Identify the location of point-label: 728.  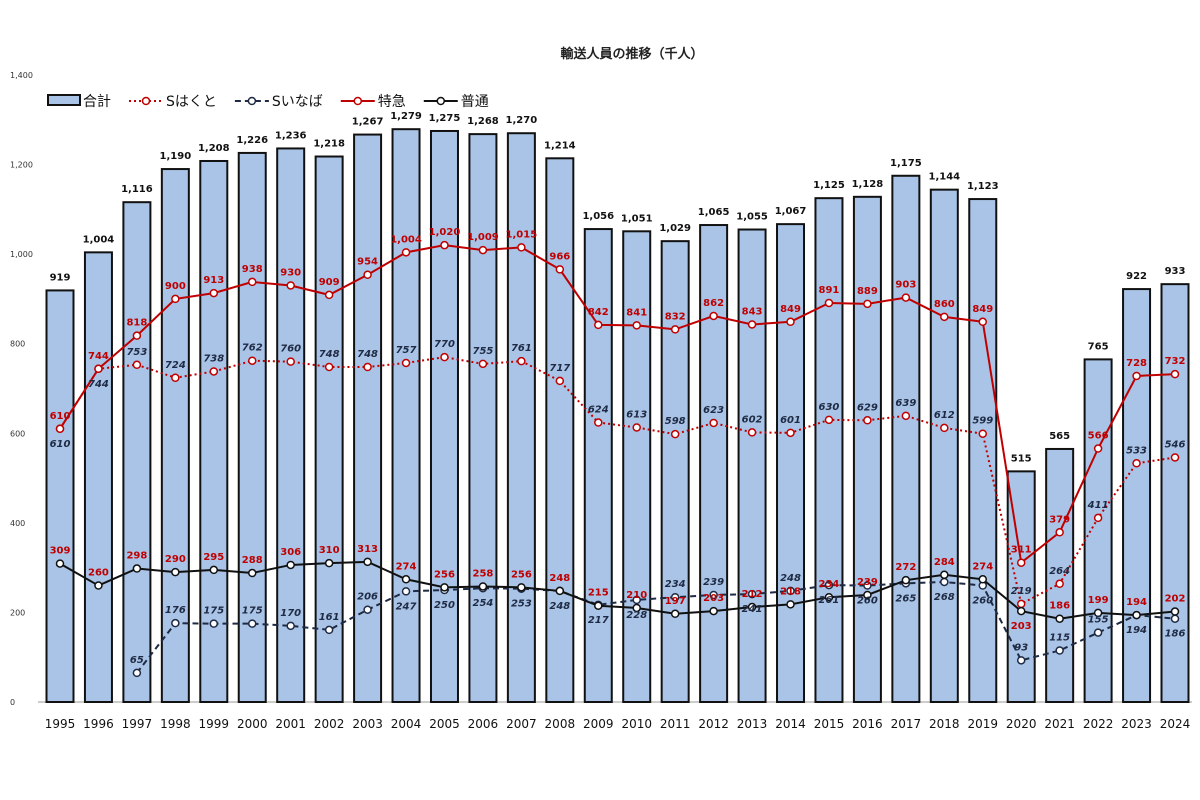
(1136, 363).